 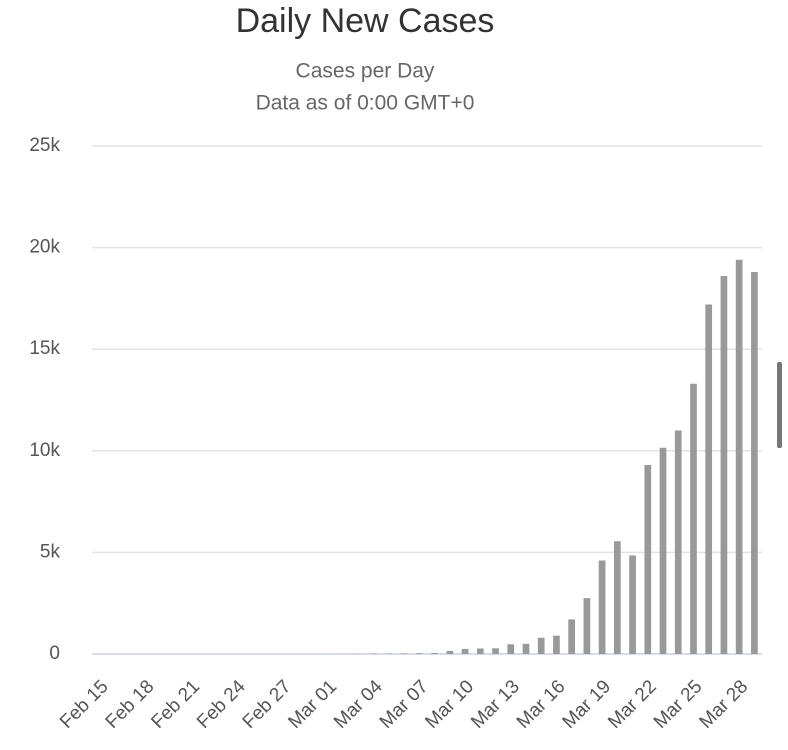 I want to click on y-tick-label: 15k, so click(x=44, y=348).